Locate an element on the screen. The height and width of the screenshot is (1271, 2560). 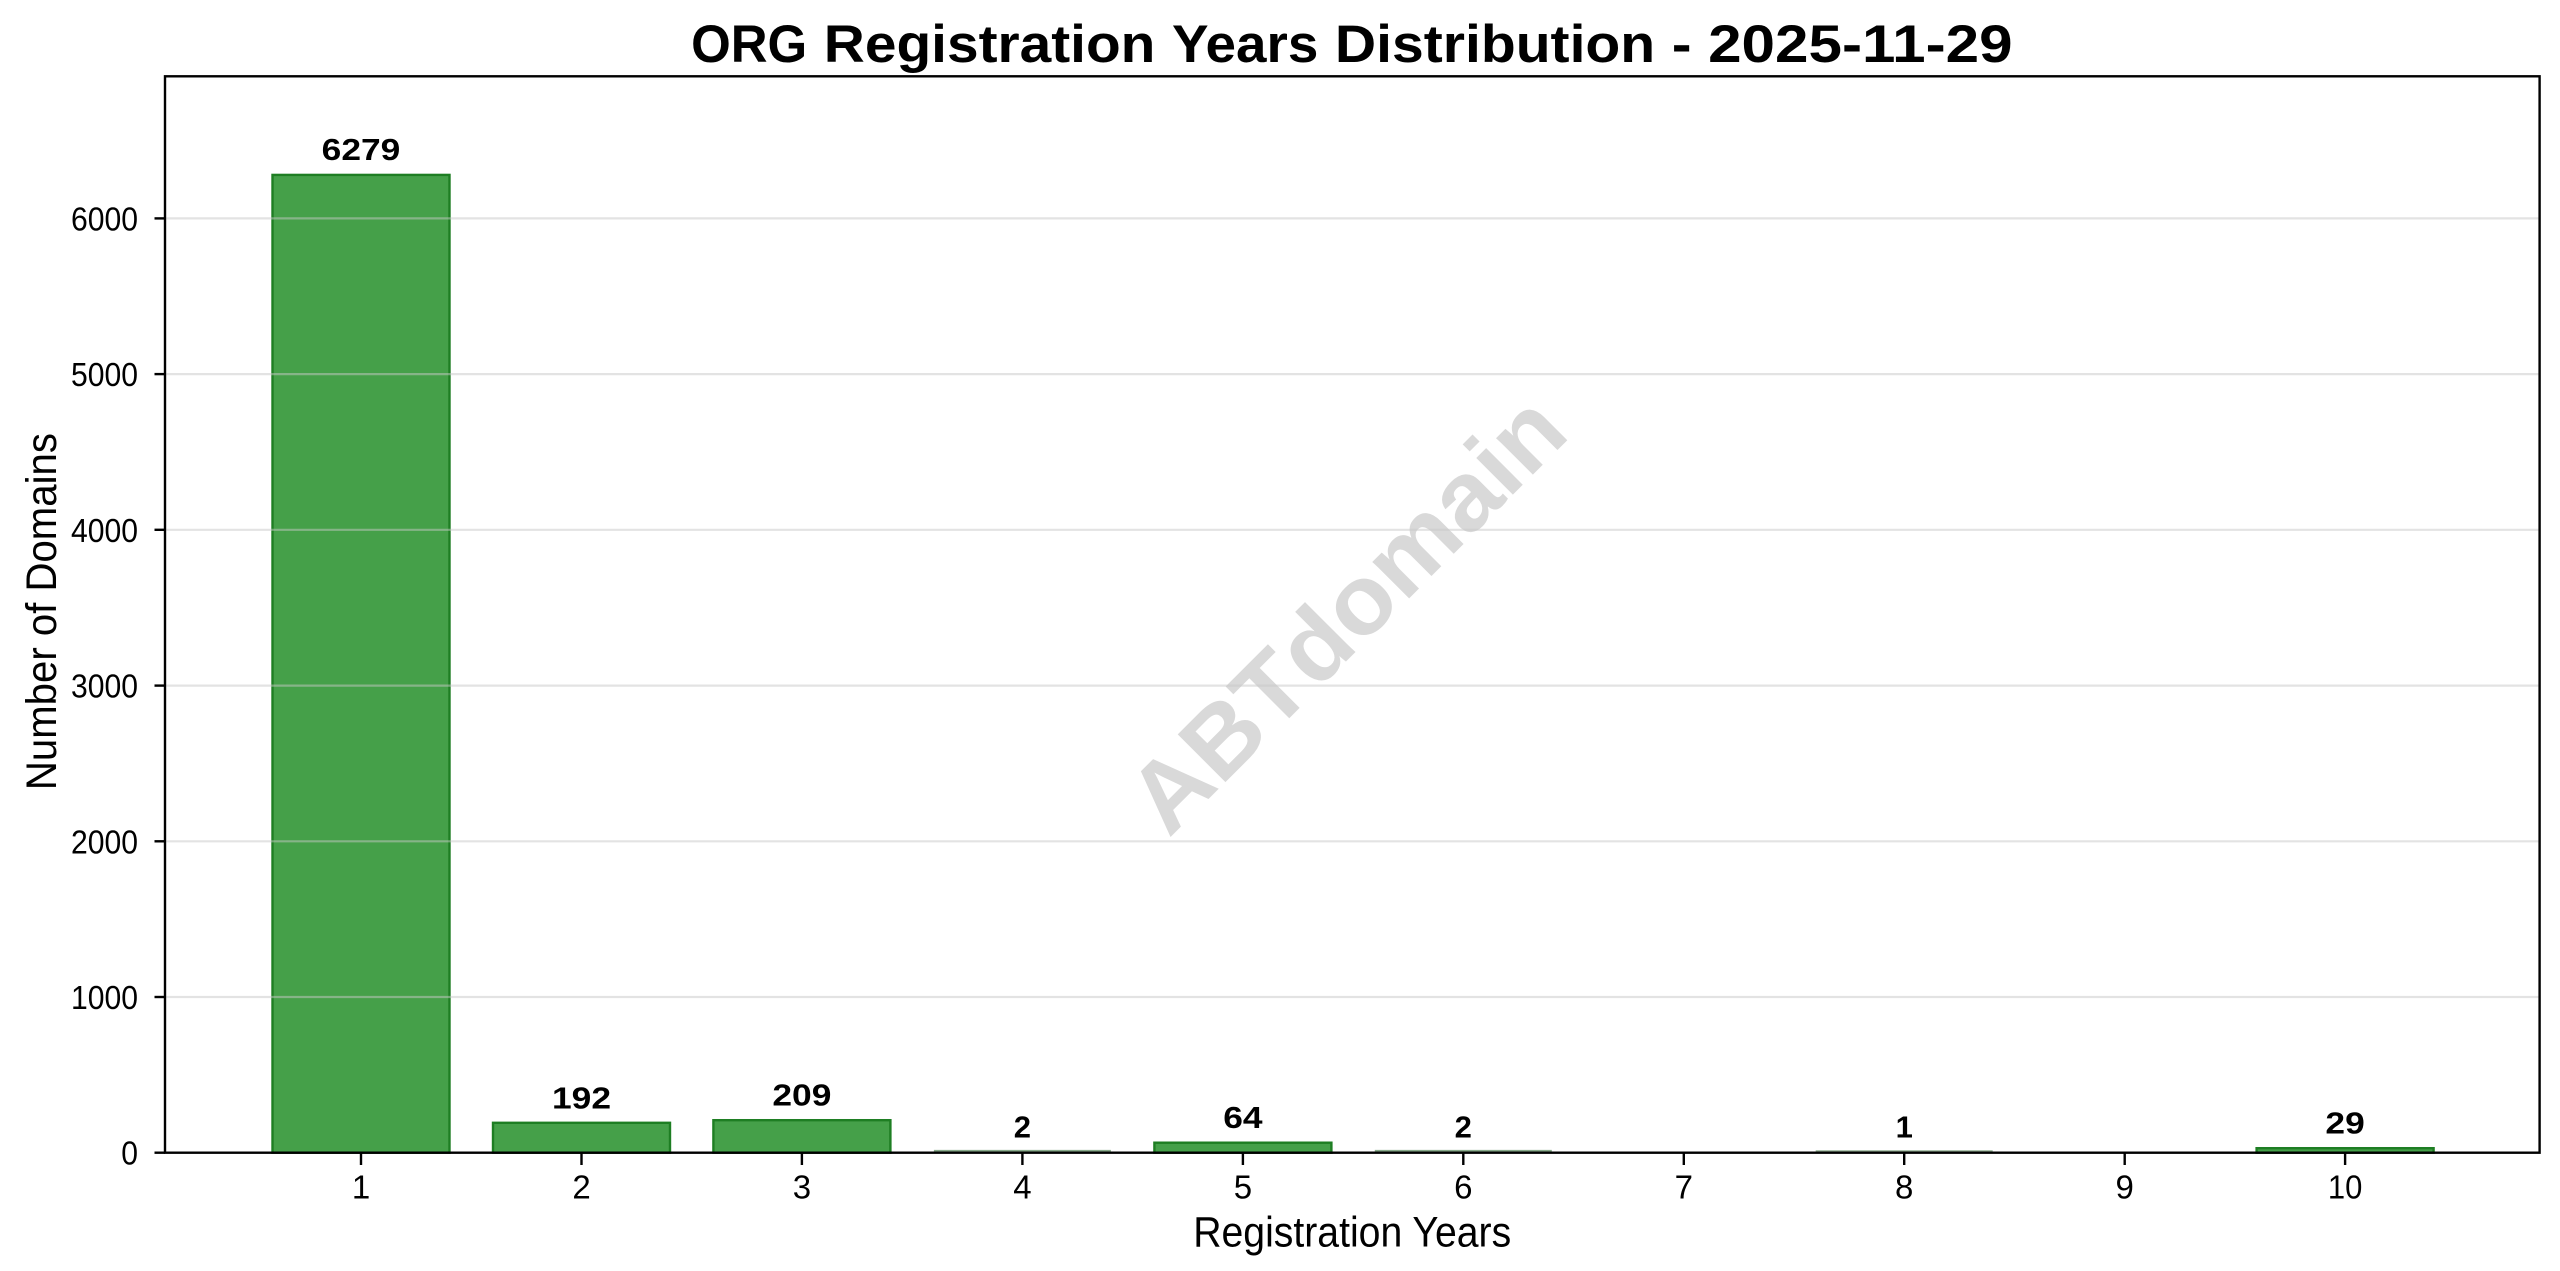
svg-text: 9 is located at coordinates (2125, 1186).